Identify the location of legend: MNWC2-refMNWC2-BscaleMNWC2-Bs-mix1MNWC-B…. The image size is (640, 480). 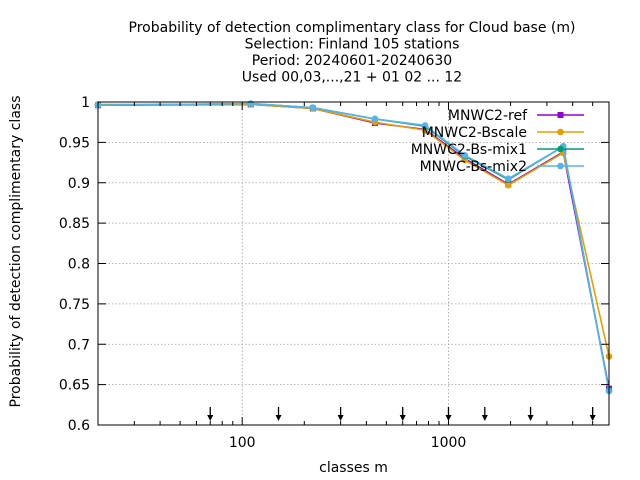
(497, 141).